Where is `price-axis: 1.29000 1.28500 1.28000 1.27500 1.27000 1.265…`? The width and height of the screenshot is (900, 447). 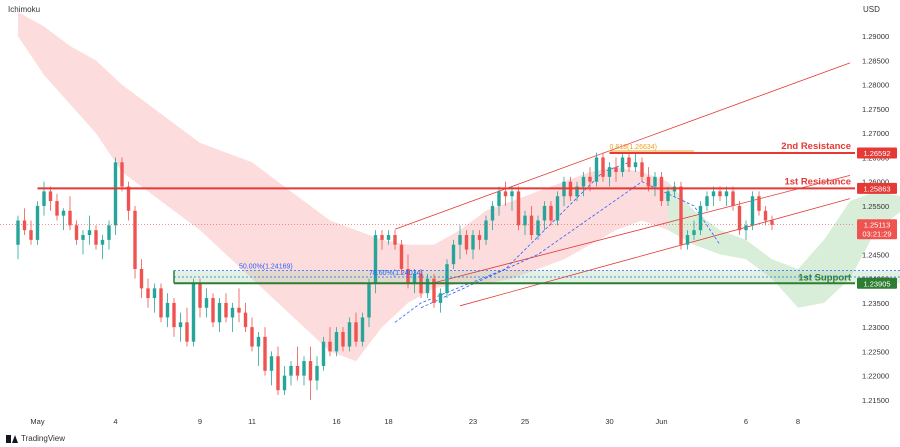
price-axis: 1.29000 1.28500 1.28000 1.27500 1.27000 1.265… is located at coordinates (877, 218).